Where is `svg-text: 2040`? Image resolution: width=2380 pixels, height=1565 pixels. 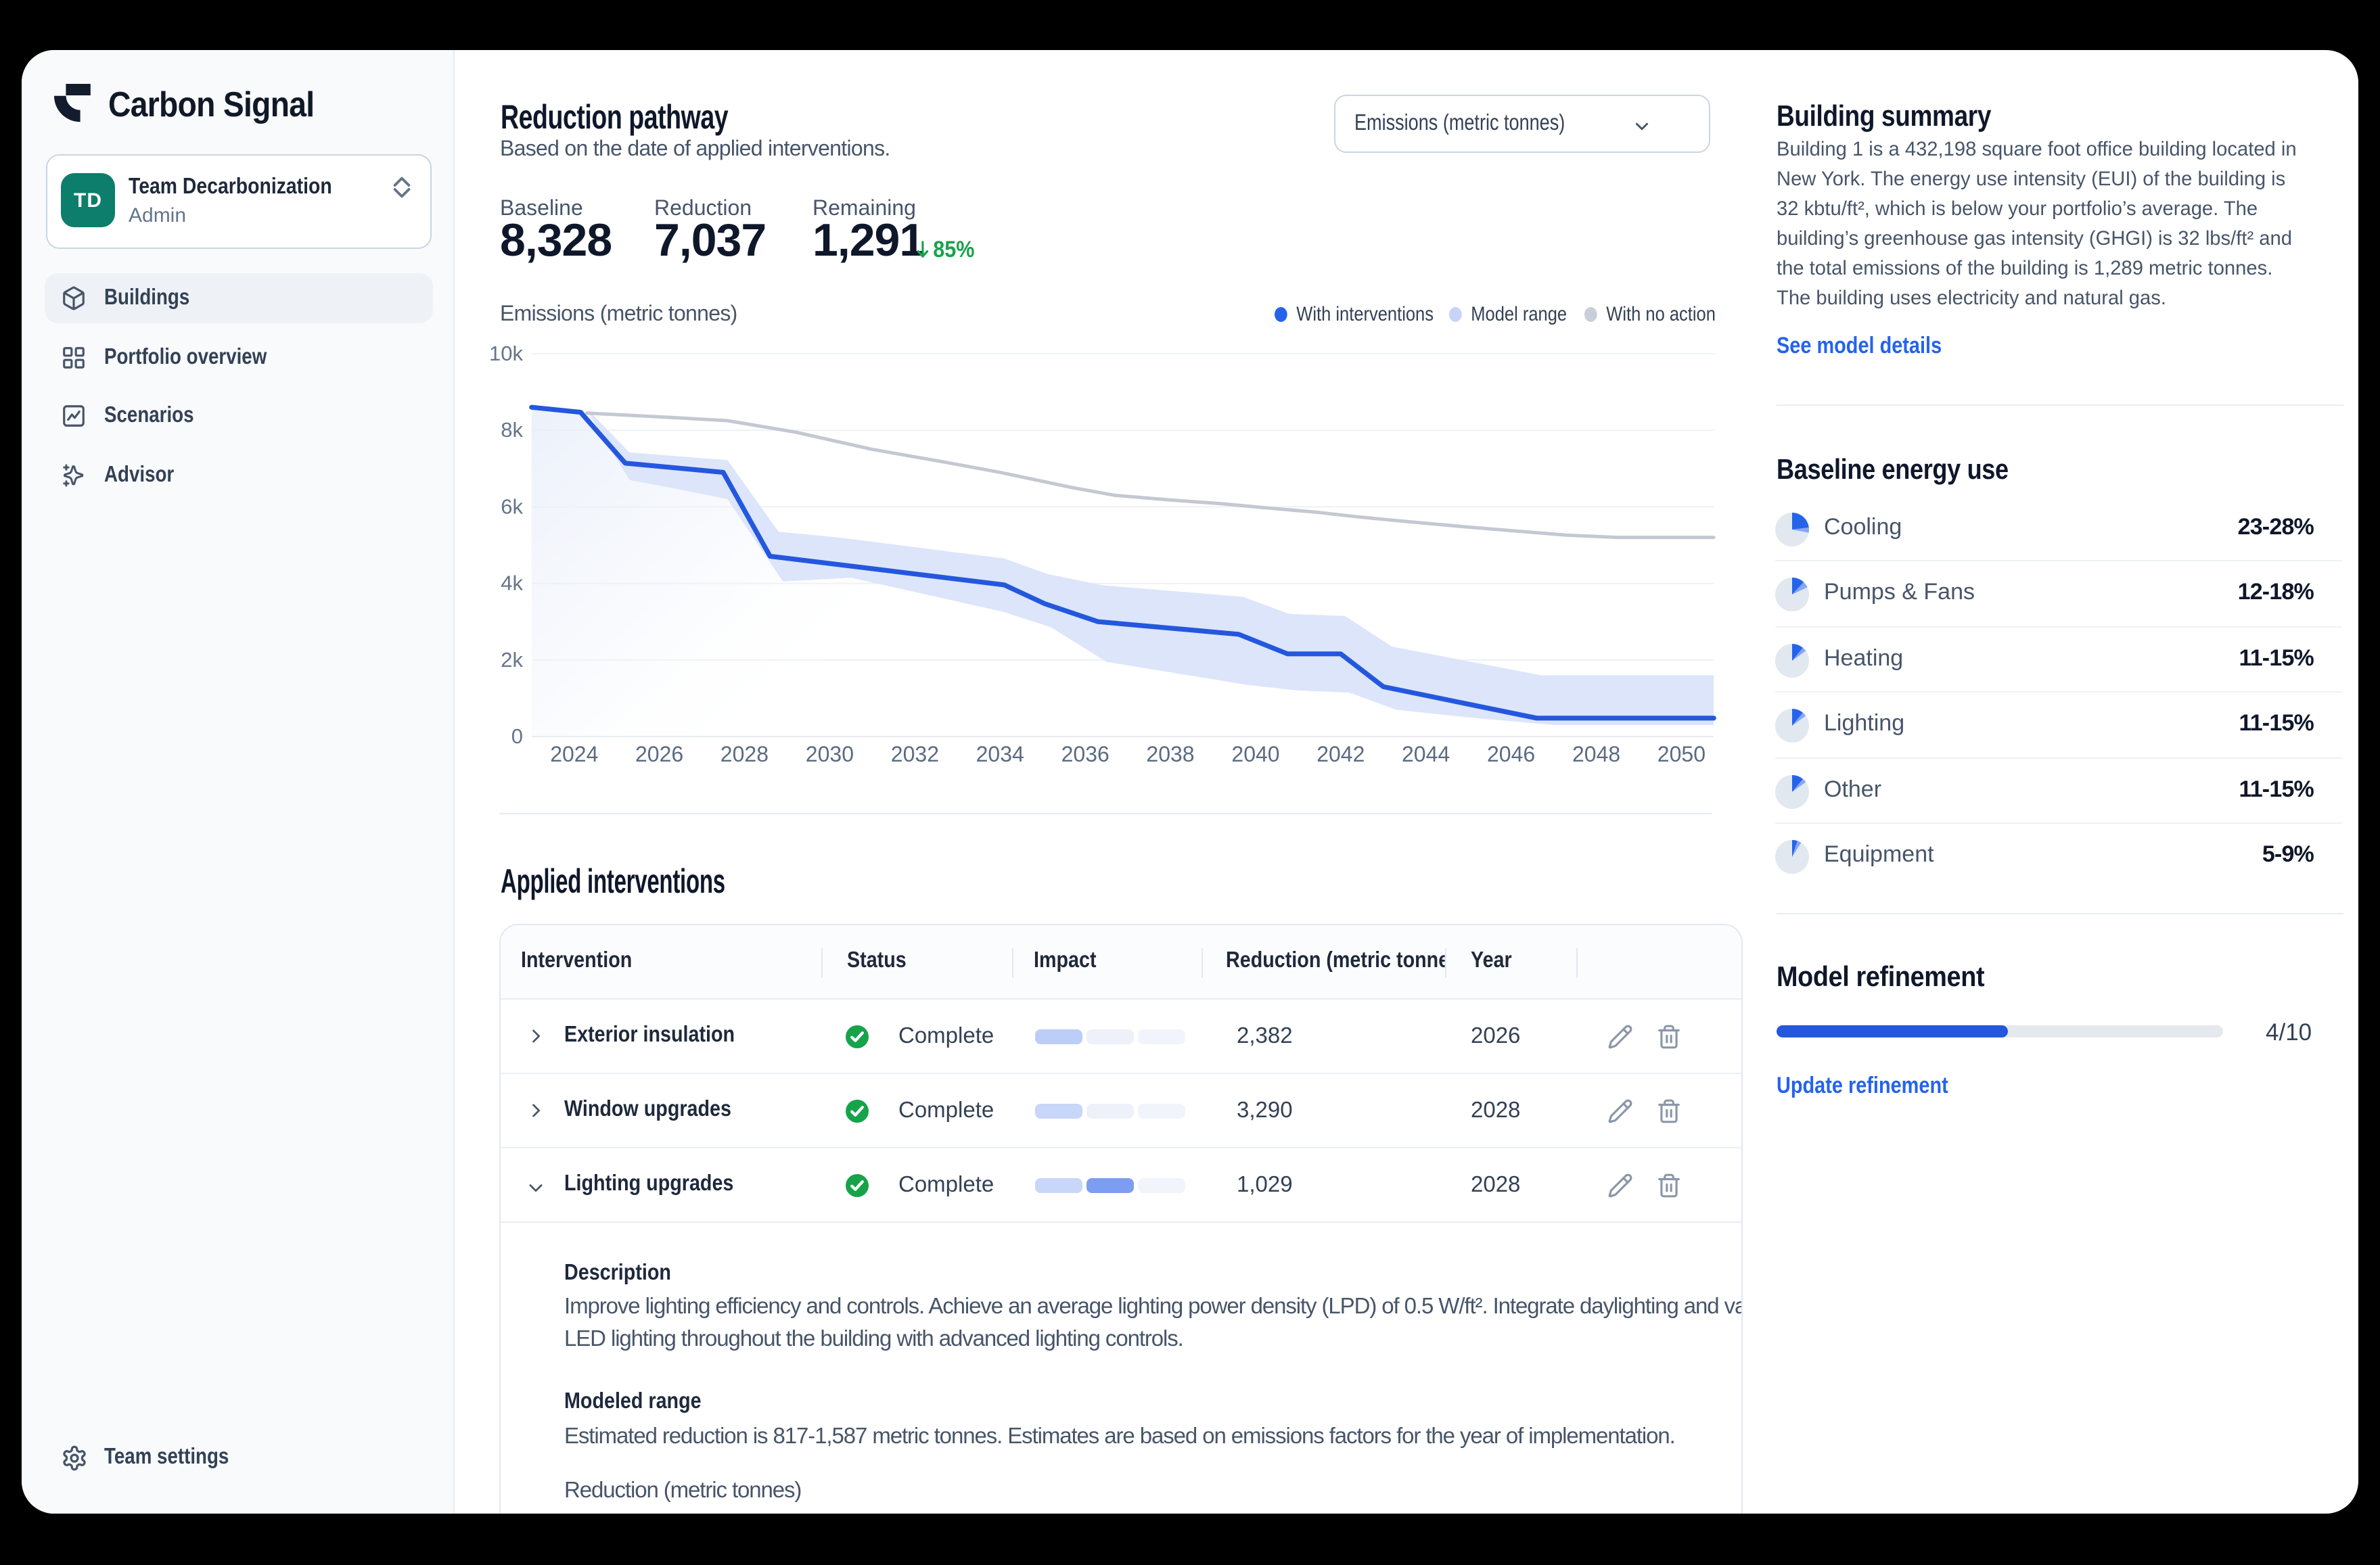
svg-text: 2040 is located at coordinates (1255, 754).